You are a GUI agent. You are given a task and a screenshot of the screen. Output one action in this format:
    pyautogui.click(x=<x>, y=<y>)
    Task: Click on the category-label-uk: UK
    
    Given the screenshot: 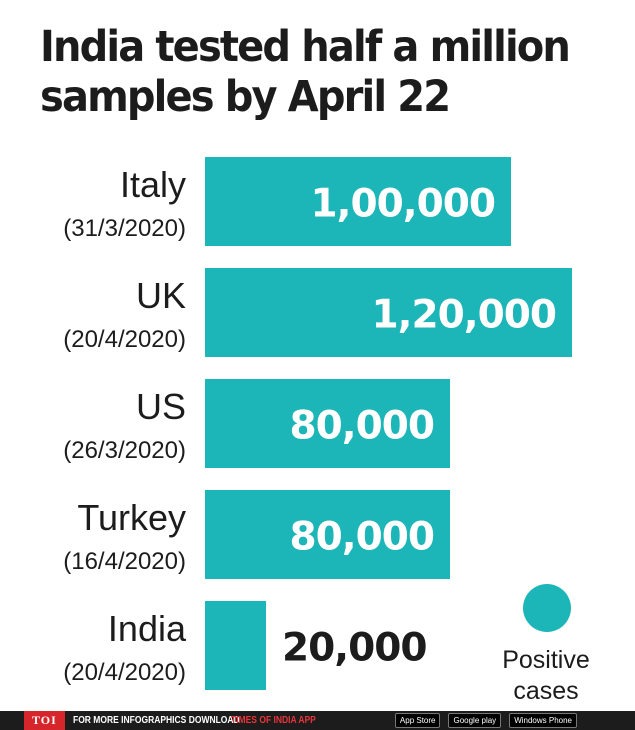 What is the action you would take?
    pyautogui.click(x=161, y=295)
    